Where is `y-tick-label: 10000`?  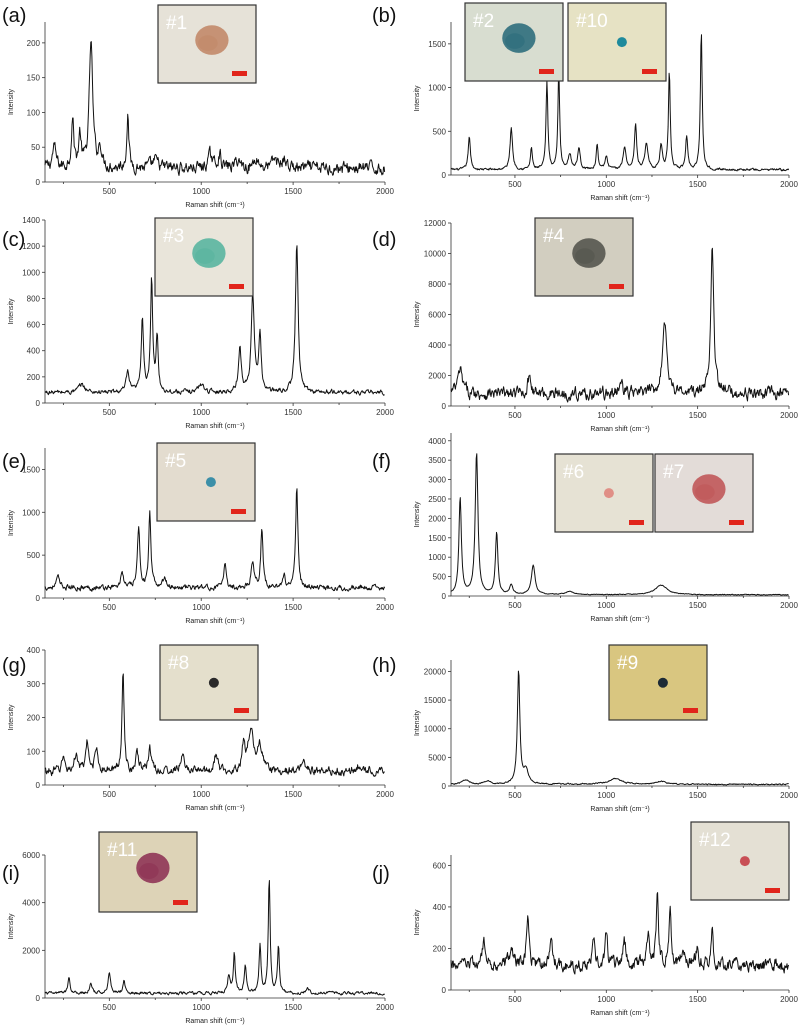 y-tick-label: 10000 is located at coordinates (435, 729).